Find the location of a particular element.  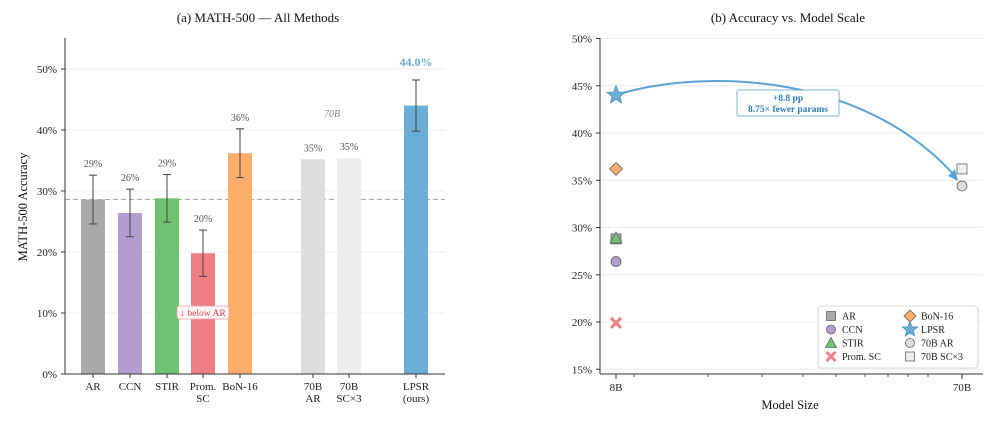

y-tick-label: 45% is located at coordinates (582, 87).